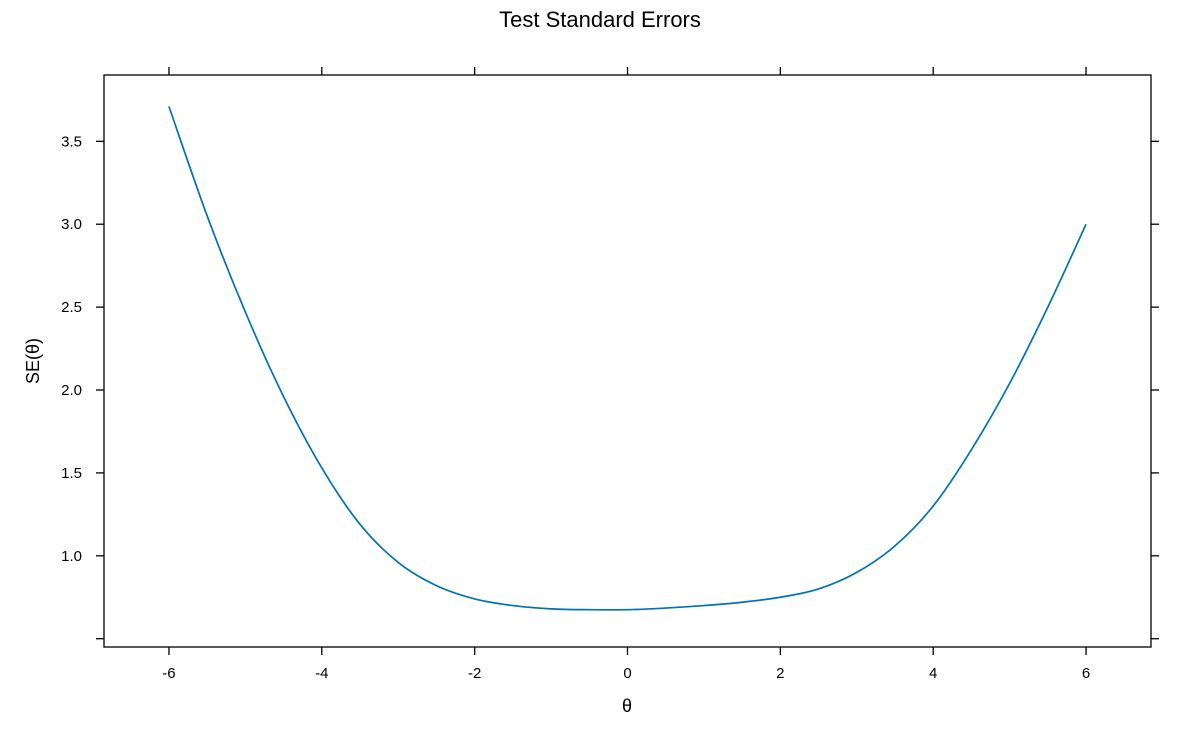  What do you see at coordinates (71, 473) in the screenshot?
I see `y-tick-label: 1.5` at bounding box center [71, 473].